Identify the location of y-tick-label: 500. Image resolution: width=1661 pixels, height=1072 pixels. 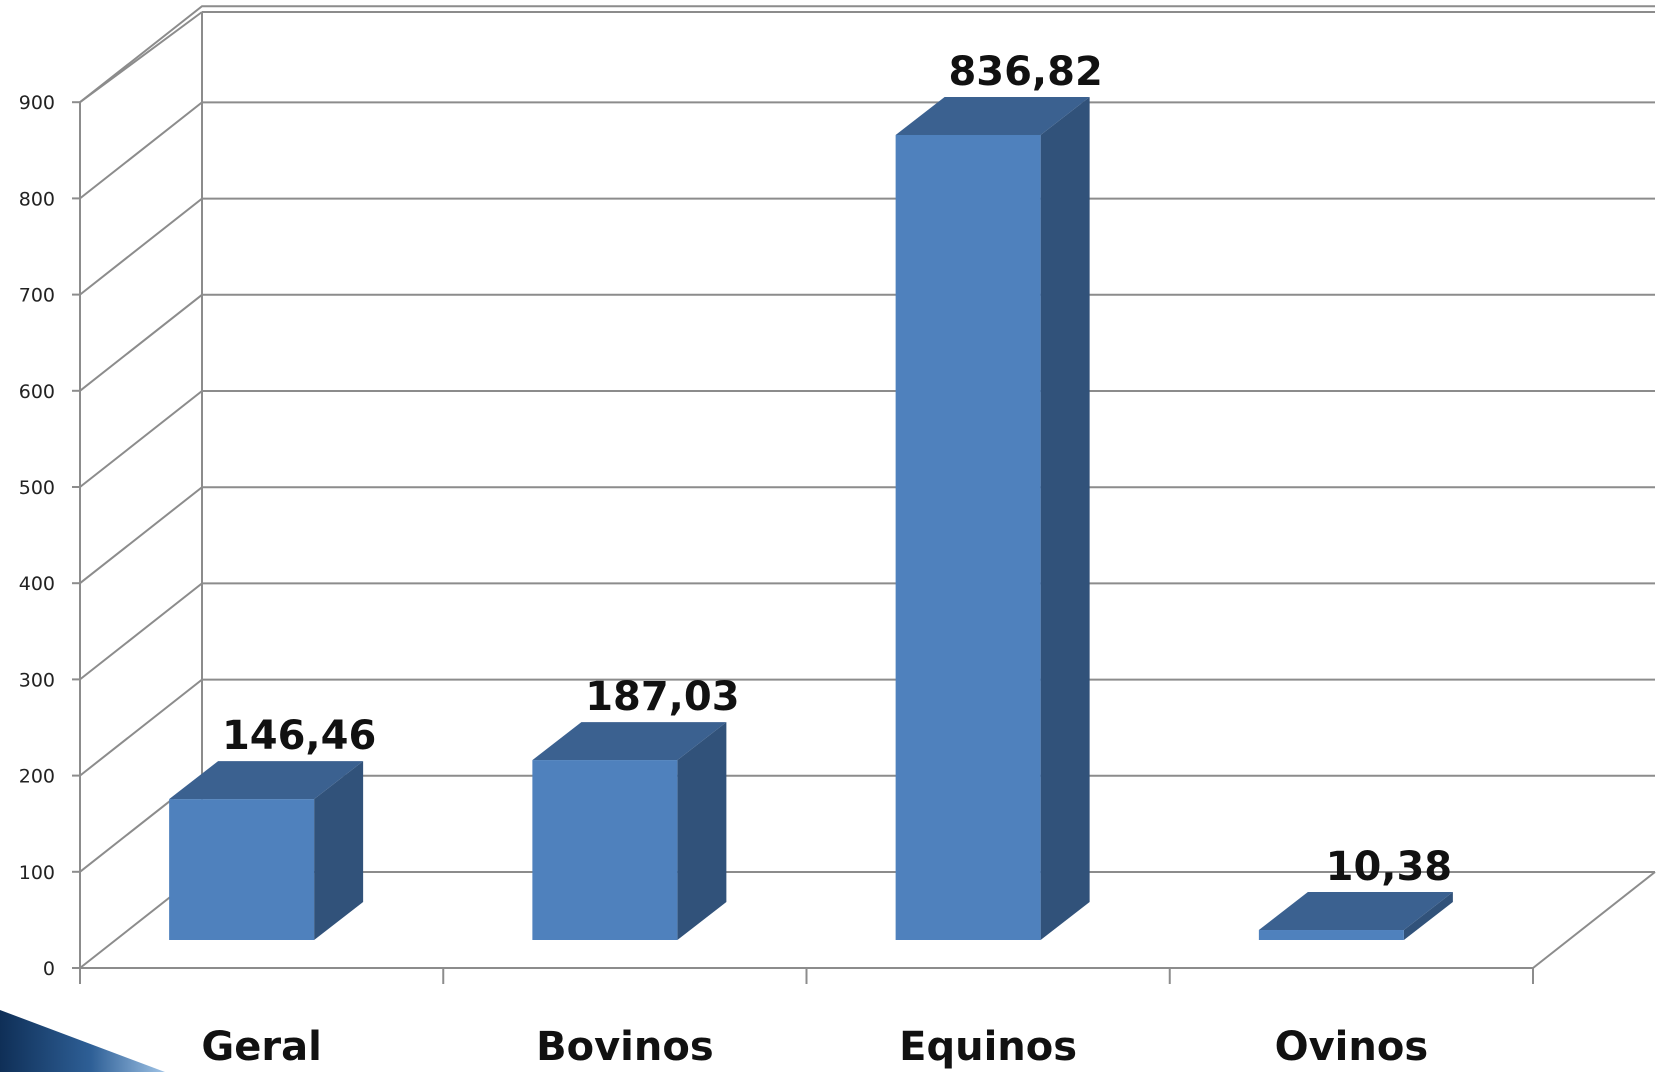
(37, 488).